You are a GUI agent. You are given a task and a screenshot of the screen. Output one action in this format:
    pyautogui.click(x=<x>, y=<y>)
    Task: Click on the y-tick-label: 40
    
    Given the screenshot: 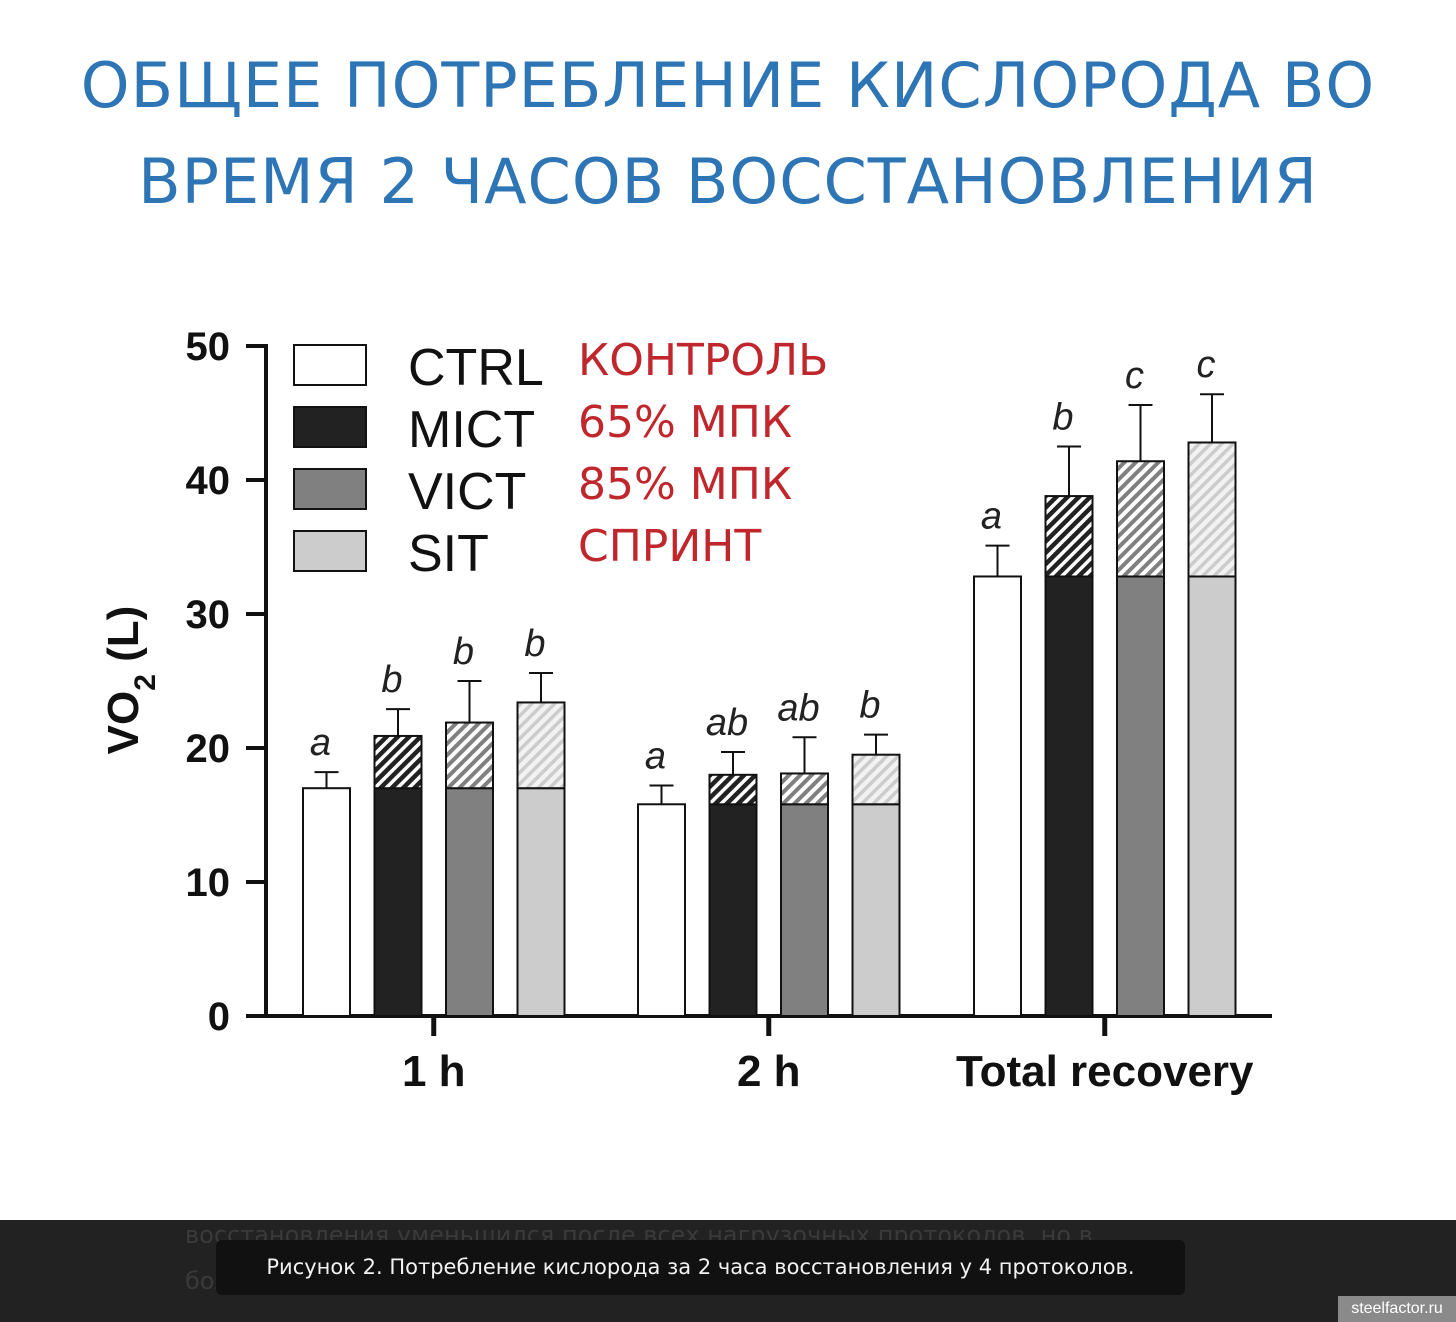 What is the action you would take?
    pyautogui.click(x=208, y=481)
    